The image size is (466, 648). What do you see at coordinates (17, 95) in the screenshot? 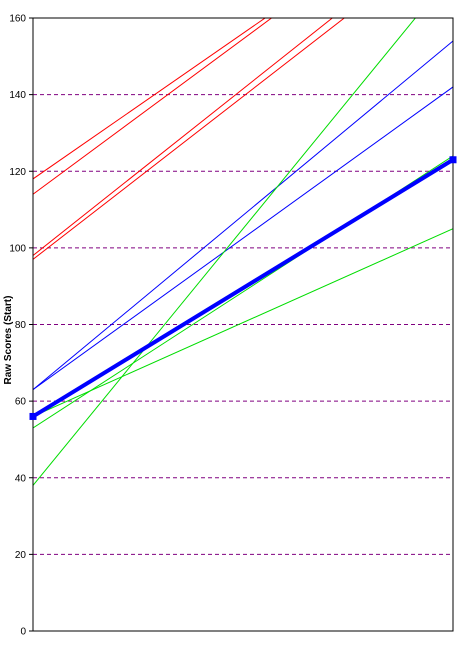
I see `y-tick-label: 140` at bounding box center [17, 95].